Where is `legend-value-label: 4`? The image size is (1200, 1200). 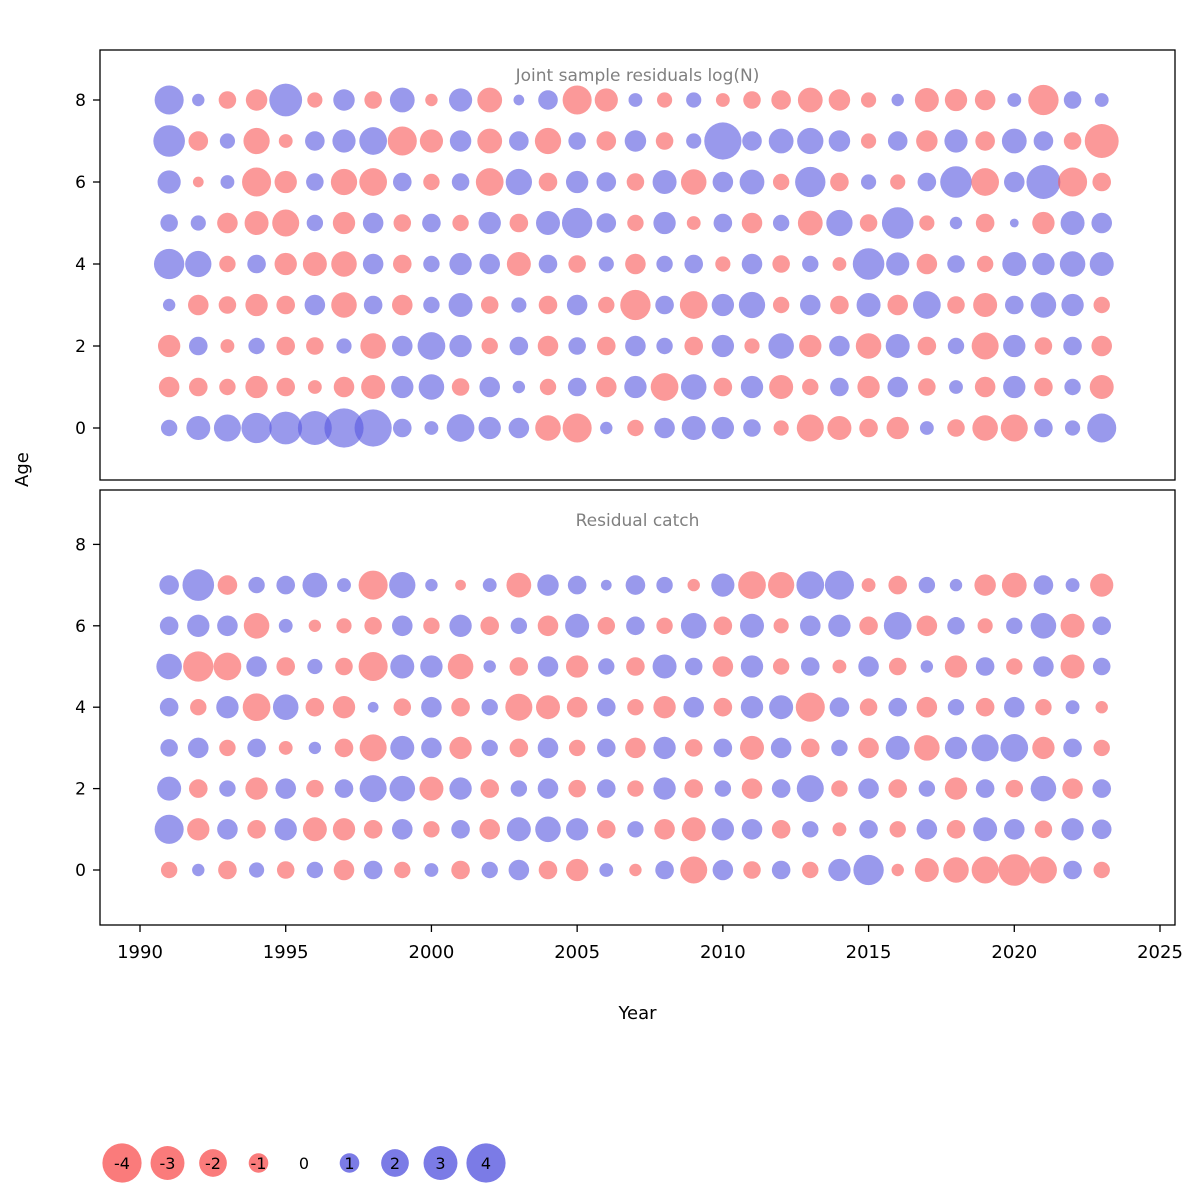
legend-value-label: 4 is located at coordinates (486, 1163).